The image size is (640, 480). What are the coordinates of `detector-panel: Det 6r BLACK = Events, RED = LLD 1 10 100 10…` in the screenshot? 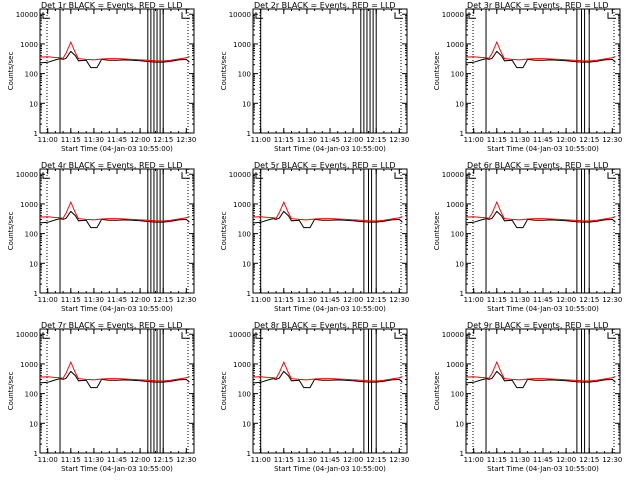 It's located at (527, 237).